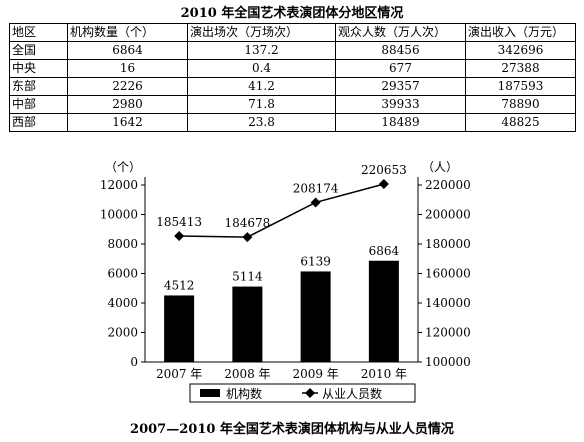 This screenshot has height=442, width=584. I want to click on left-tick-label: 6000, so click(122, 274).